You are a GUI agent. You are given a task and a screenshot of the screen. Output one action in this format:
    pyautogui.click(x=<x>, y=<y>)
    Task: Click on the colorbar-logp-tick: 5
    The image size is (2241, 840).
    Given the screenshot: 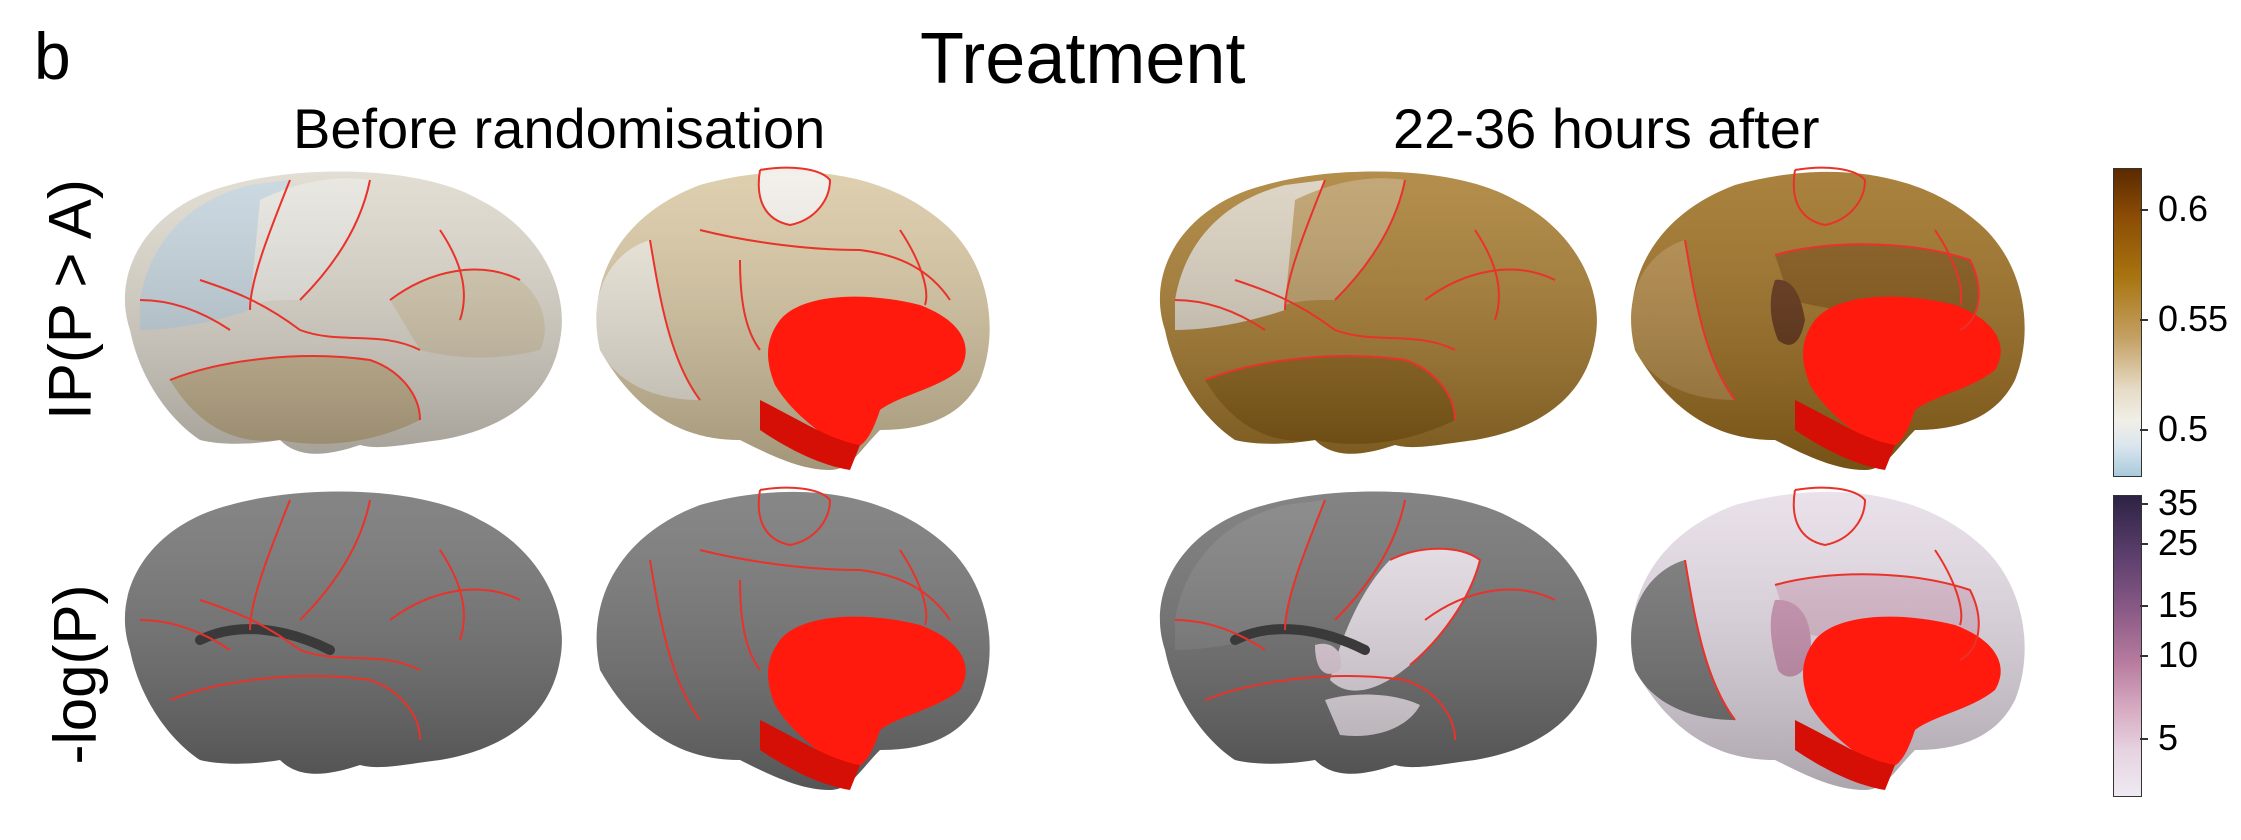 What is the action you would take?
    pyautogui.click(x=2168, y=737)
    